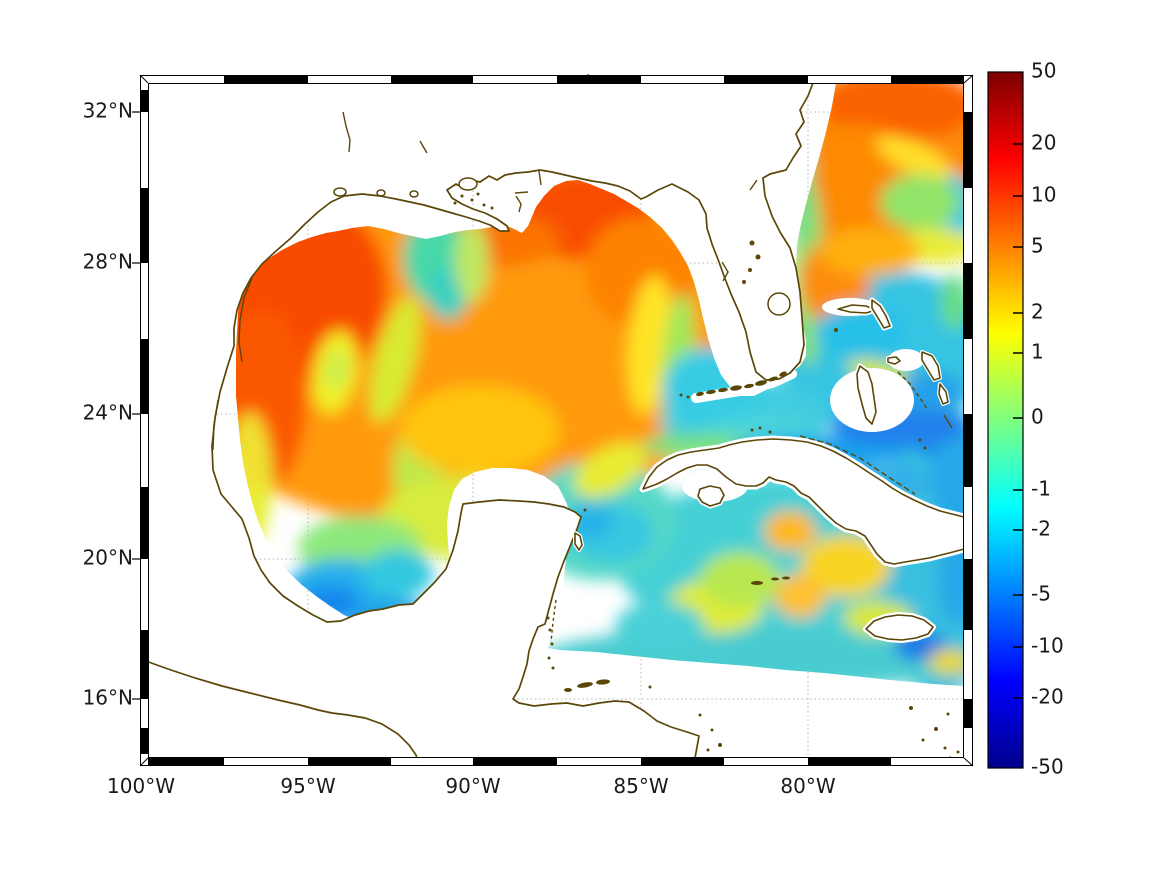 The height and width of the screenshot is (875, 1167). I want to click on exuma-chain, so click(913, 391).